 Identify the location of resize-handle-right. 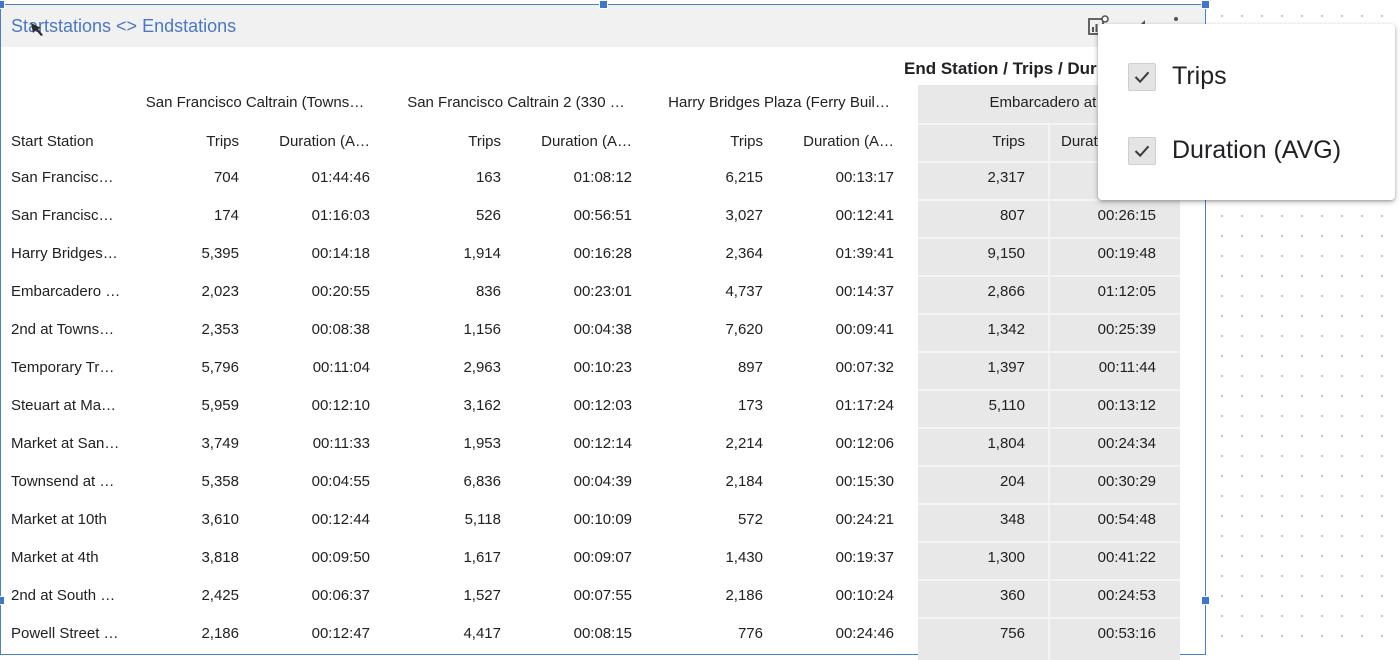
(1205, 600).